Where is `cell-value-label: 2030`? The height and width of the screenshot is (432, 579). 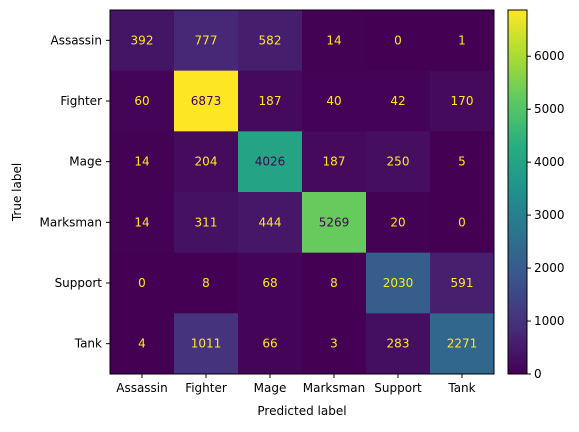
cell-value-label: 2030 is located at coordinates (398, 283).